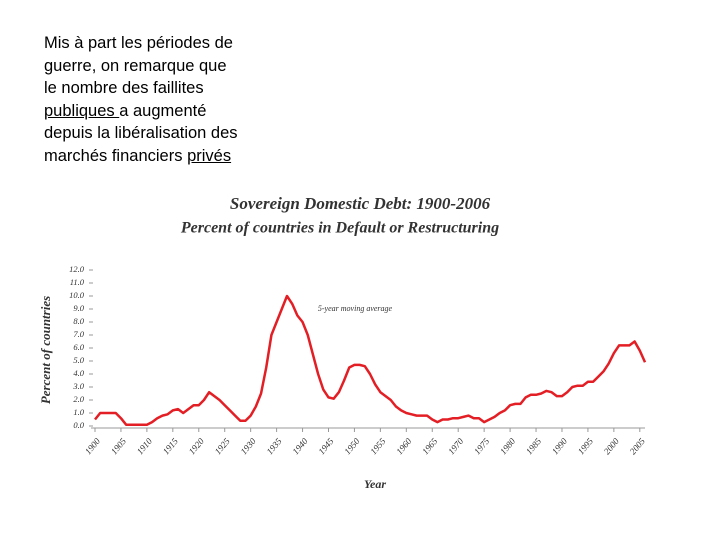 The height and width of the screenshot is (540, 720). I want to click on y-tick-label: 8.0, so click(78, 321).